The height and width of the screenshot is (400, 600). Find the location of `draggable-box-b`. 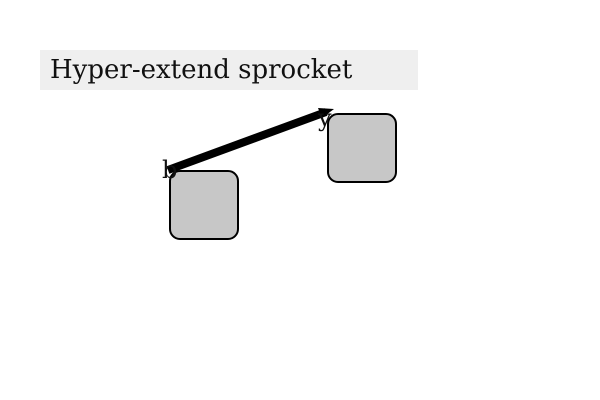

draggable-box-b is located at coordinates (204, 205).